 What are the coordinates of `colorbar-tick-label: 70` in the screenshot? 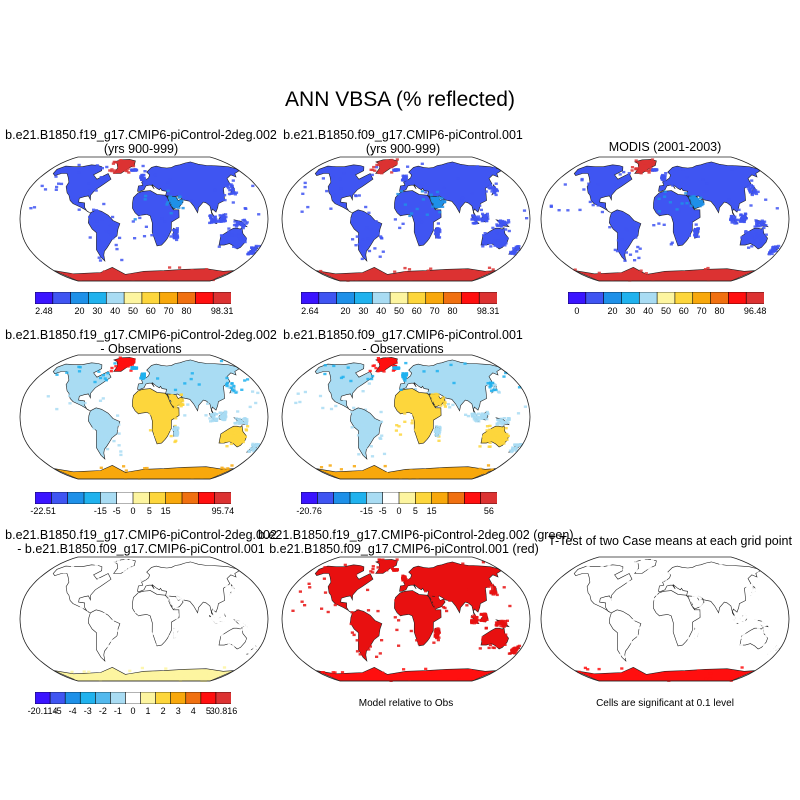 It's located at (168, 311).